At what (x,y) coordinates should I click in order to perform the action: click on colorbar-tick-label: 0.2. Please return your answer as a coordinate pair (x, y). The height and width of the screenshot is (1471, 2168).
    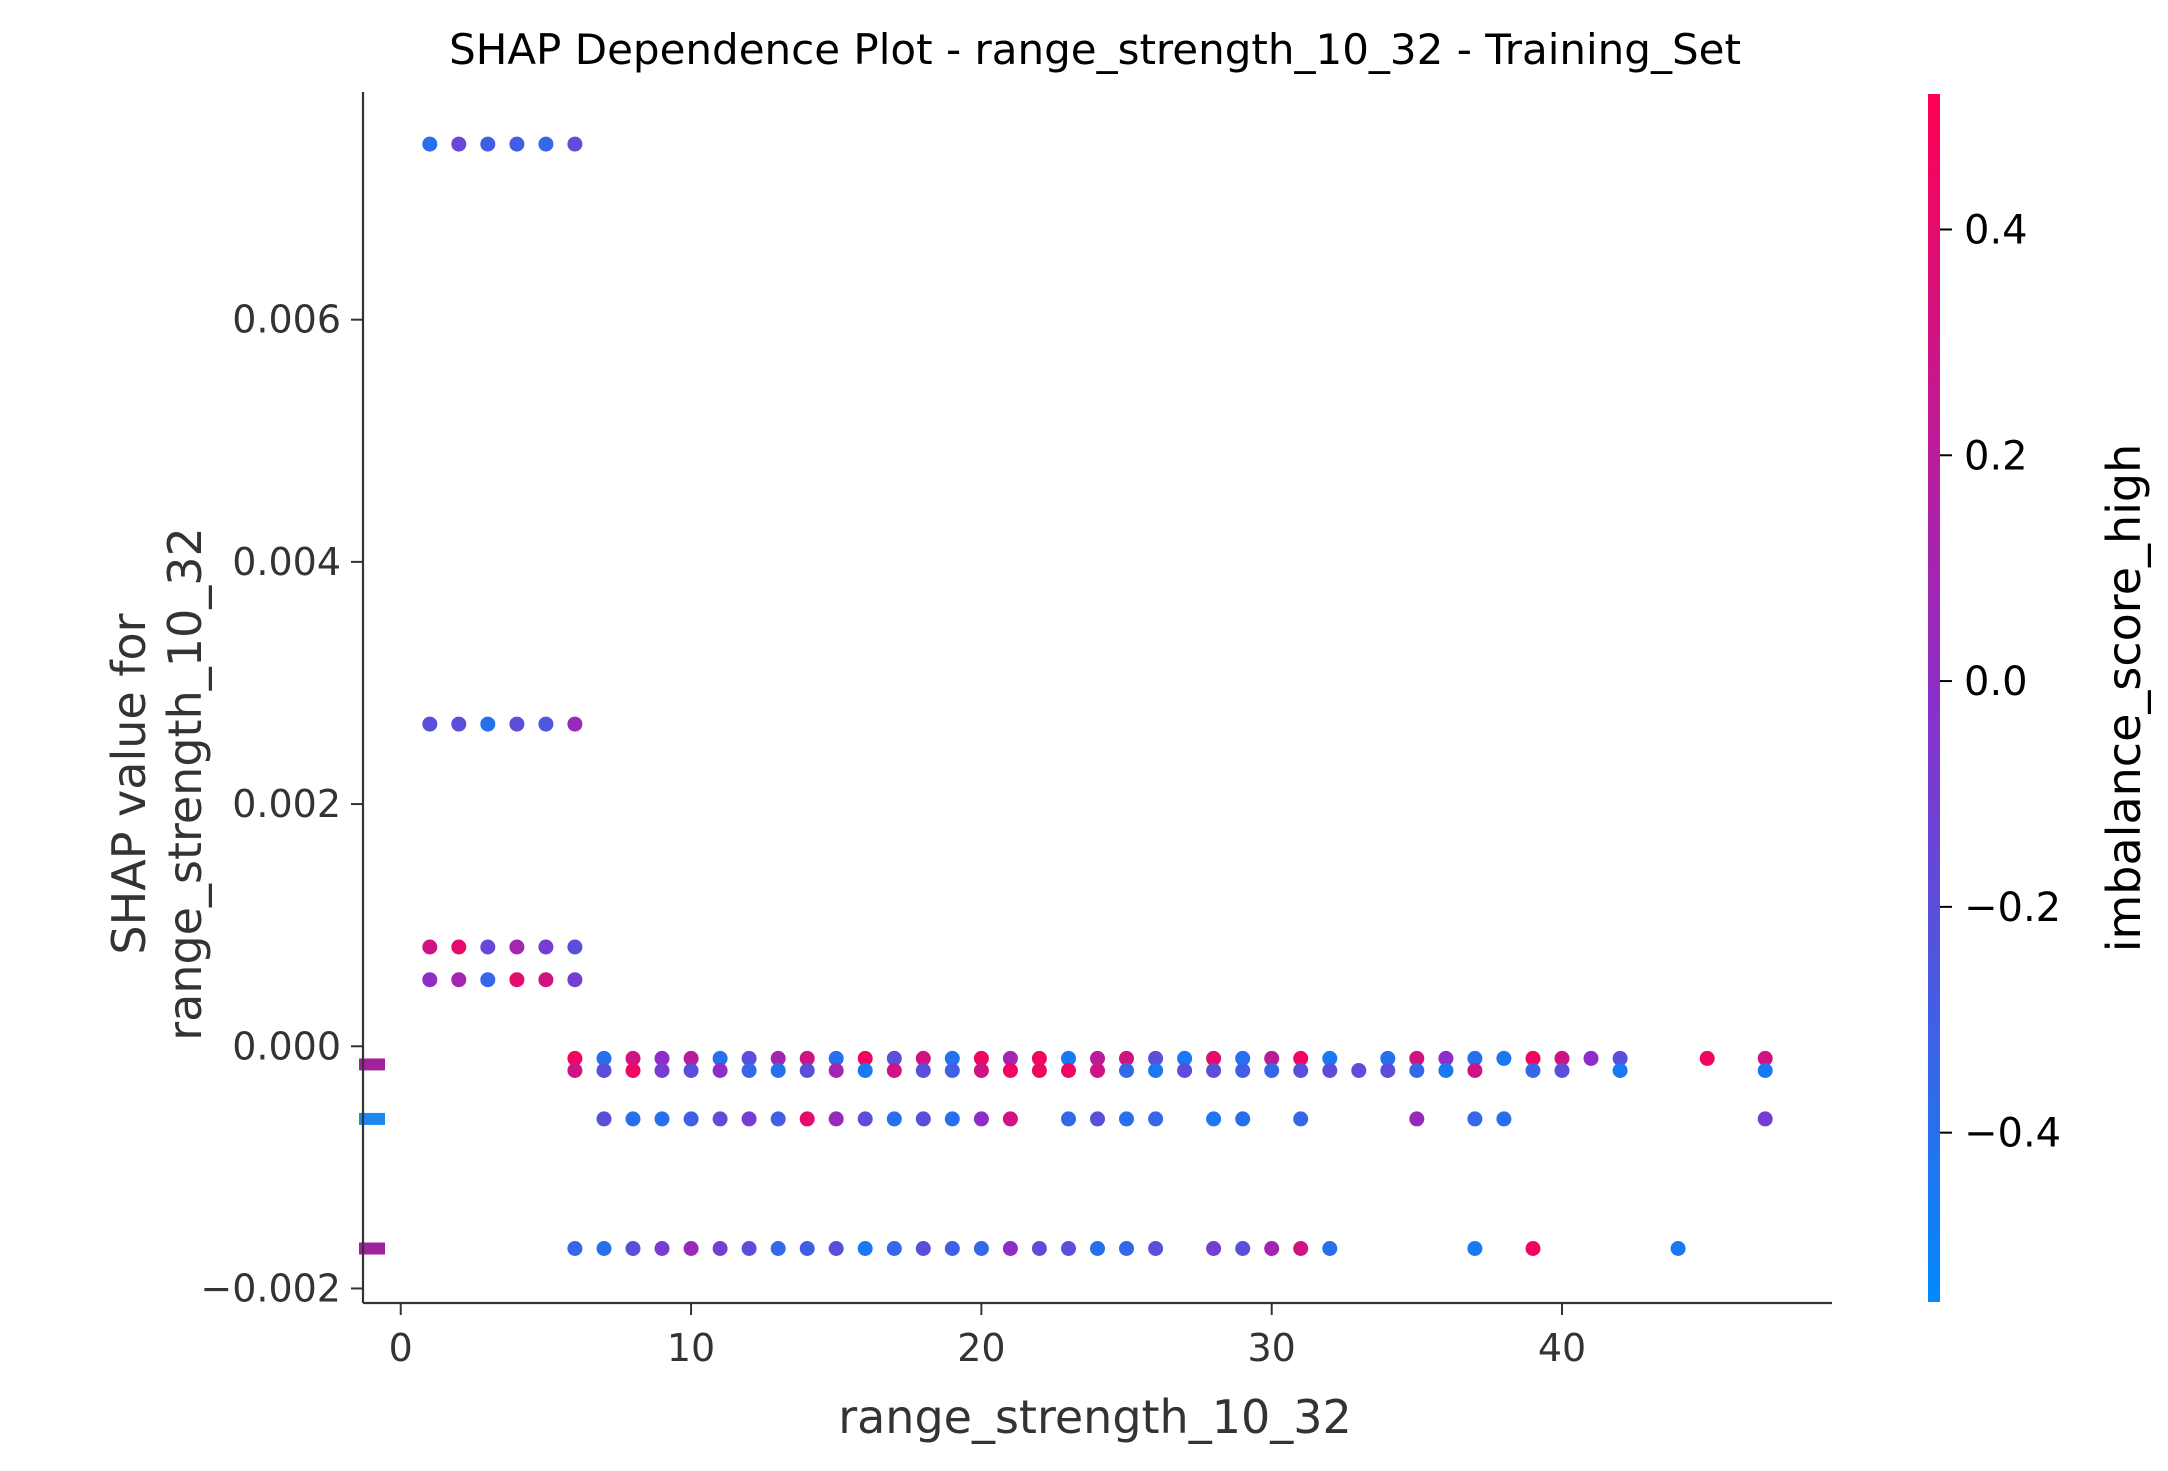
    Looking at the image, I should click on (1996, 456).